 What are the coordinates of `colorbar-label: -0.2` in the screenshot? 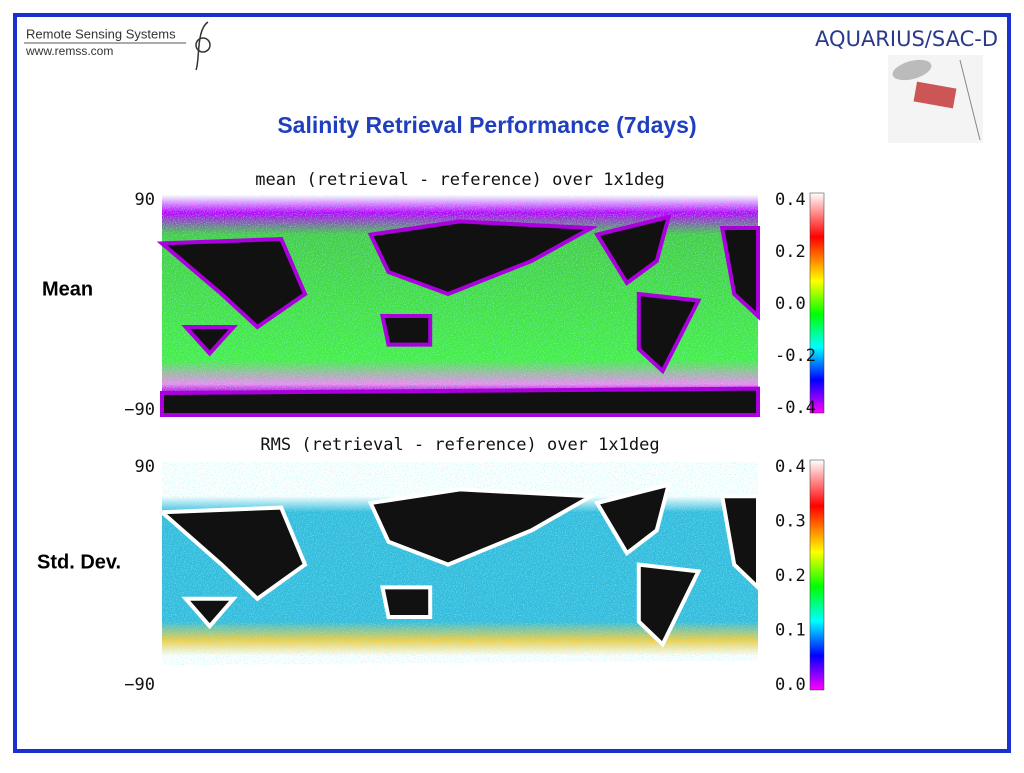 It's located at (795, 356).